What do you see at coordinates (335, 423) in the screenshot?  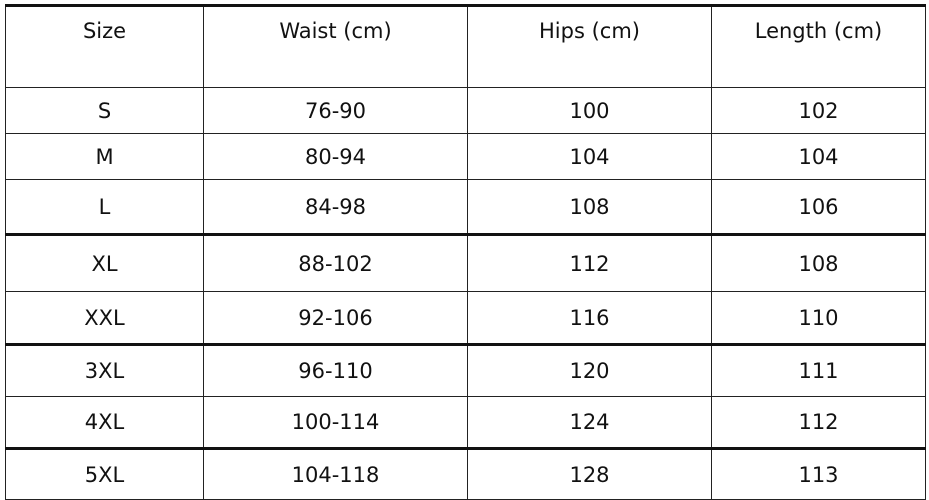 I see `cell-waist: 100-114` at bounding box center [335, 423].